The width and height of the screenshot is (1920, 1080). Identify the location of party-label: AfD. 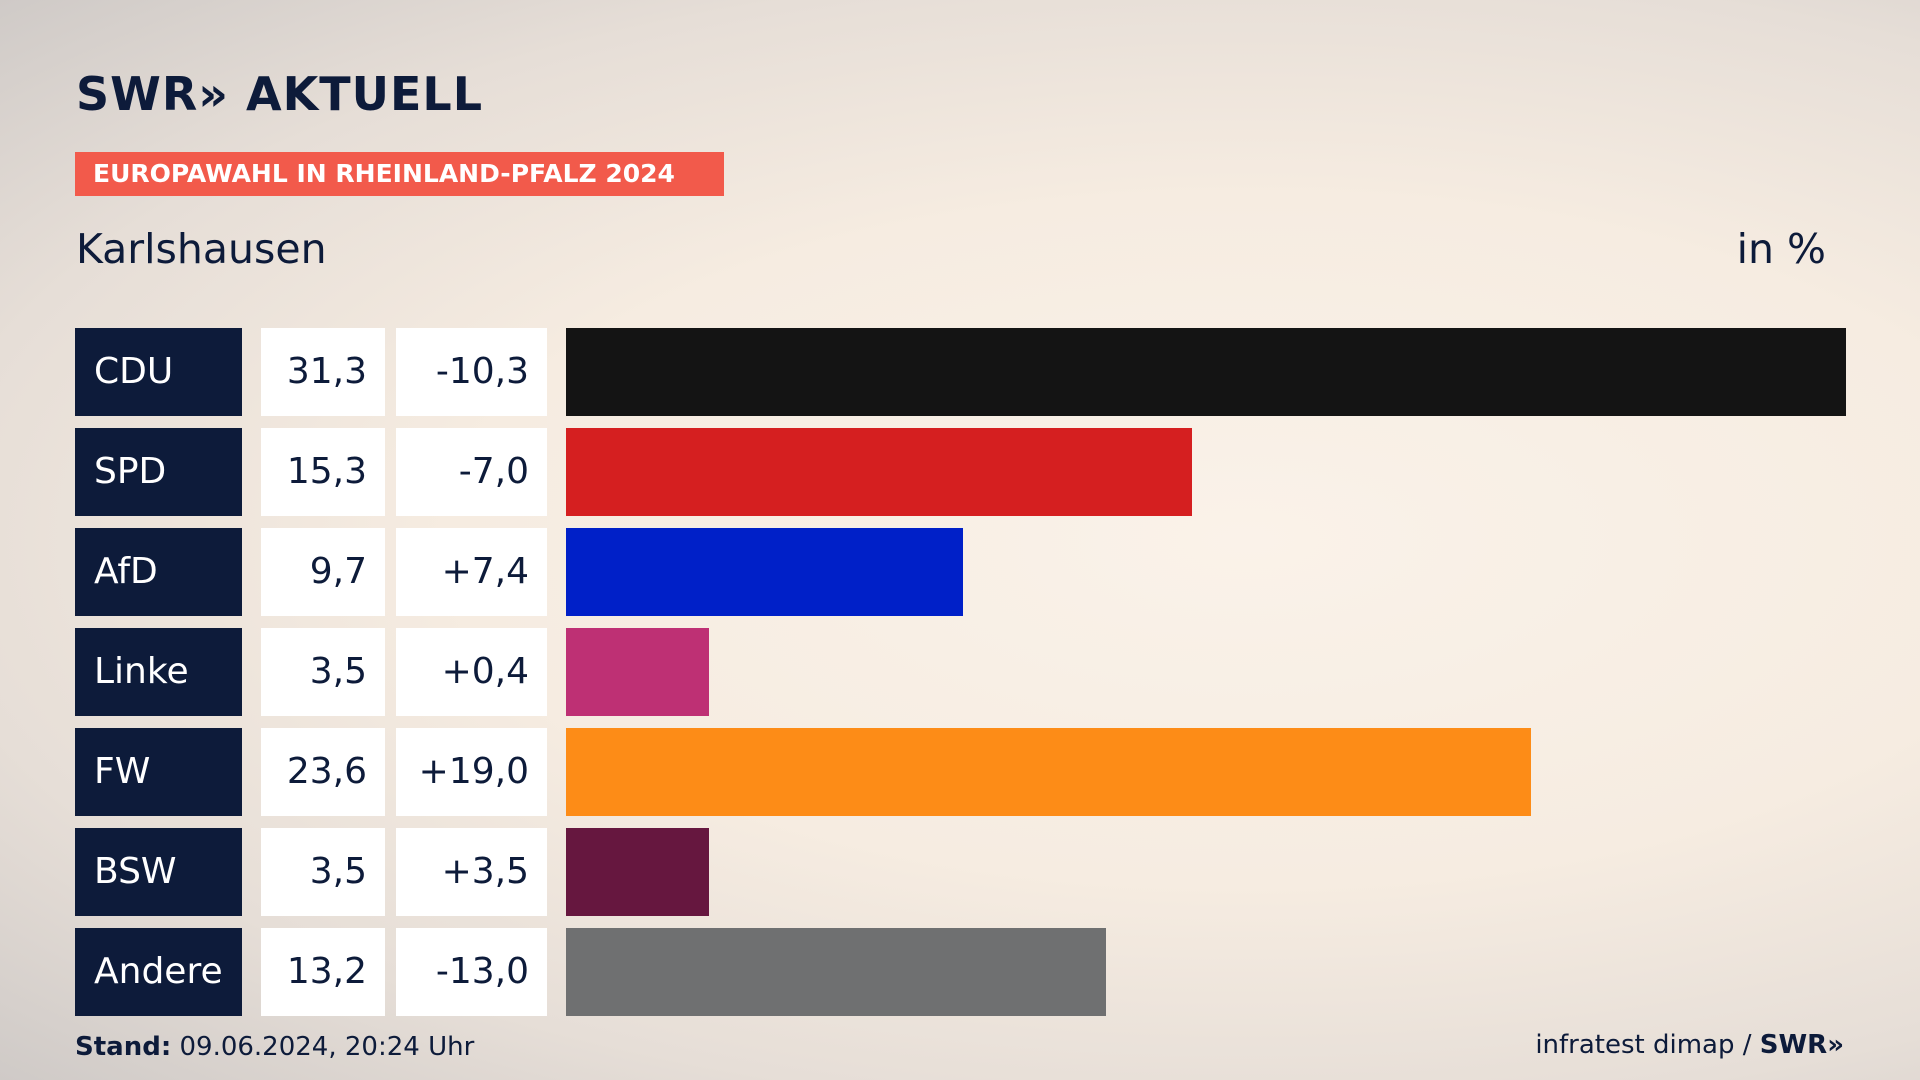
(158, 572).